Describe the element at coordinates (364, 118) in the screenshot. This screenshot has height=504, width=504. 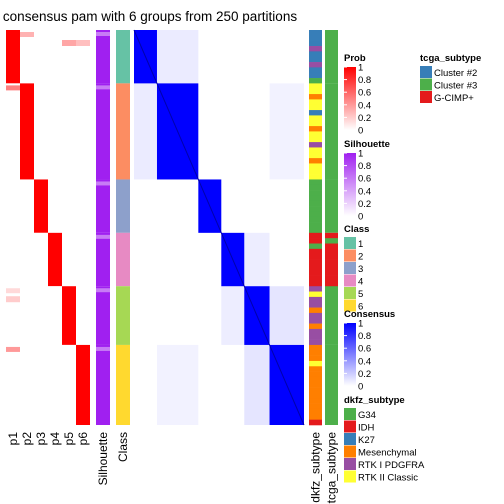
I see `prob-legend-tick-label: 0.2` at that location.